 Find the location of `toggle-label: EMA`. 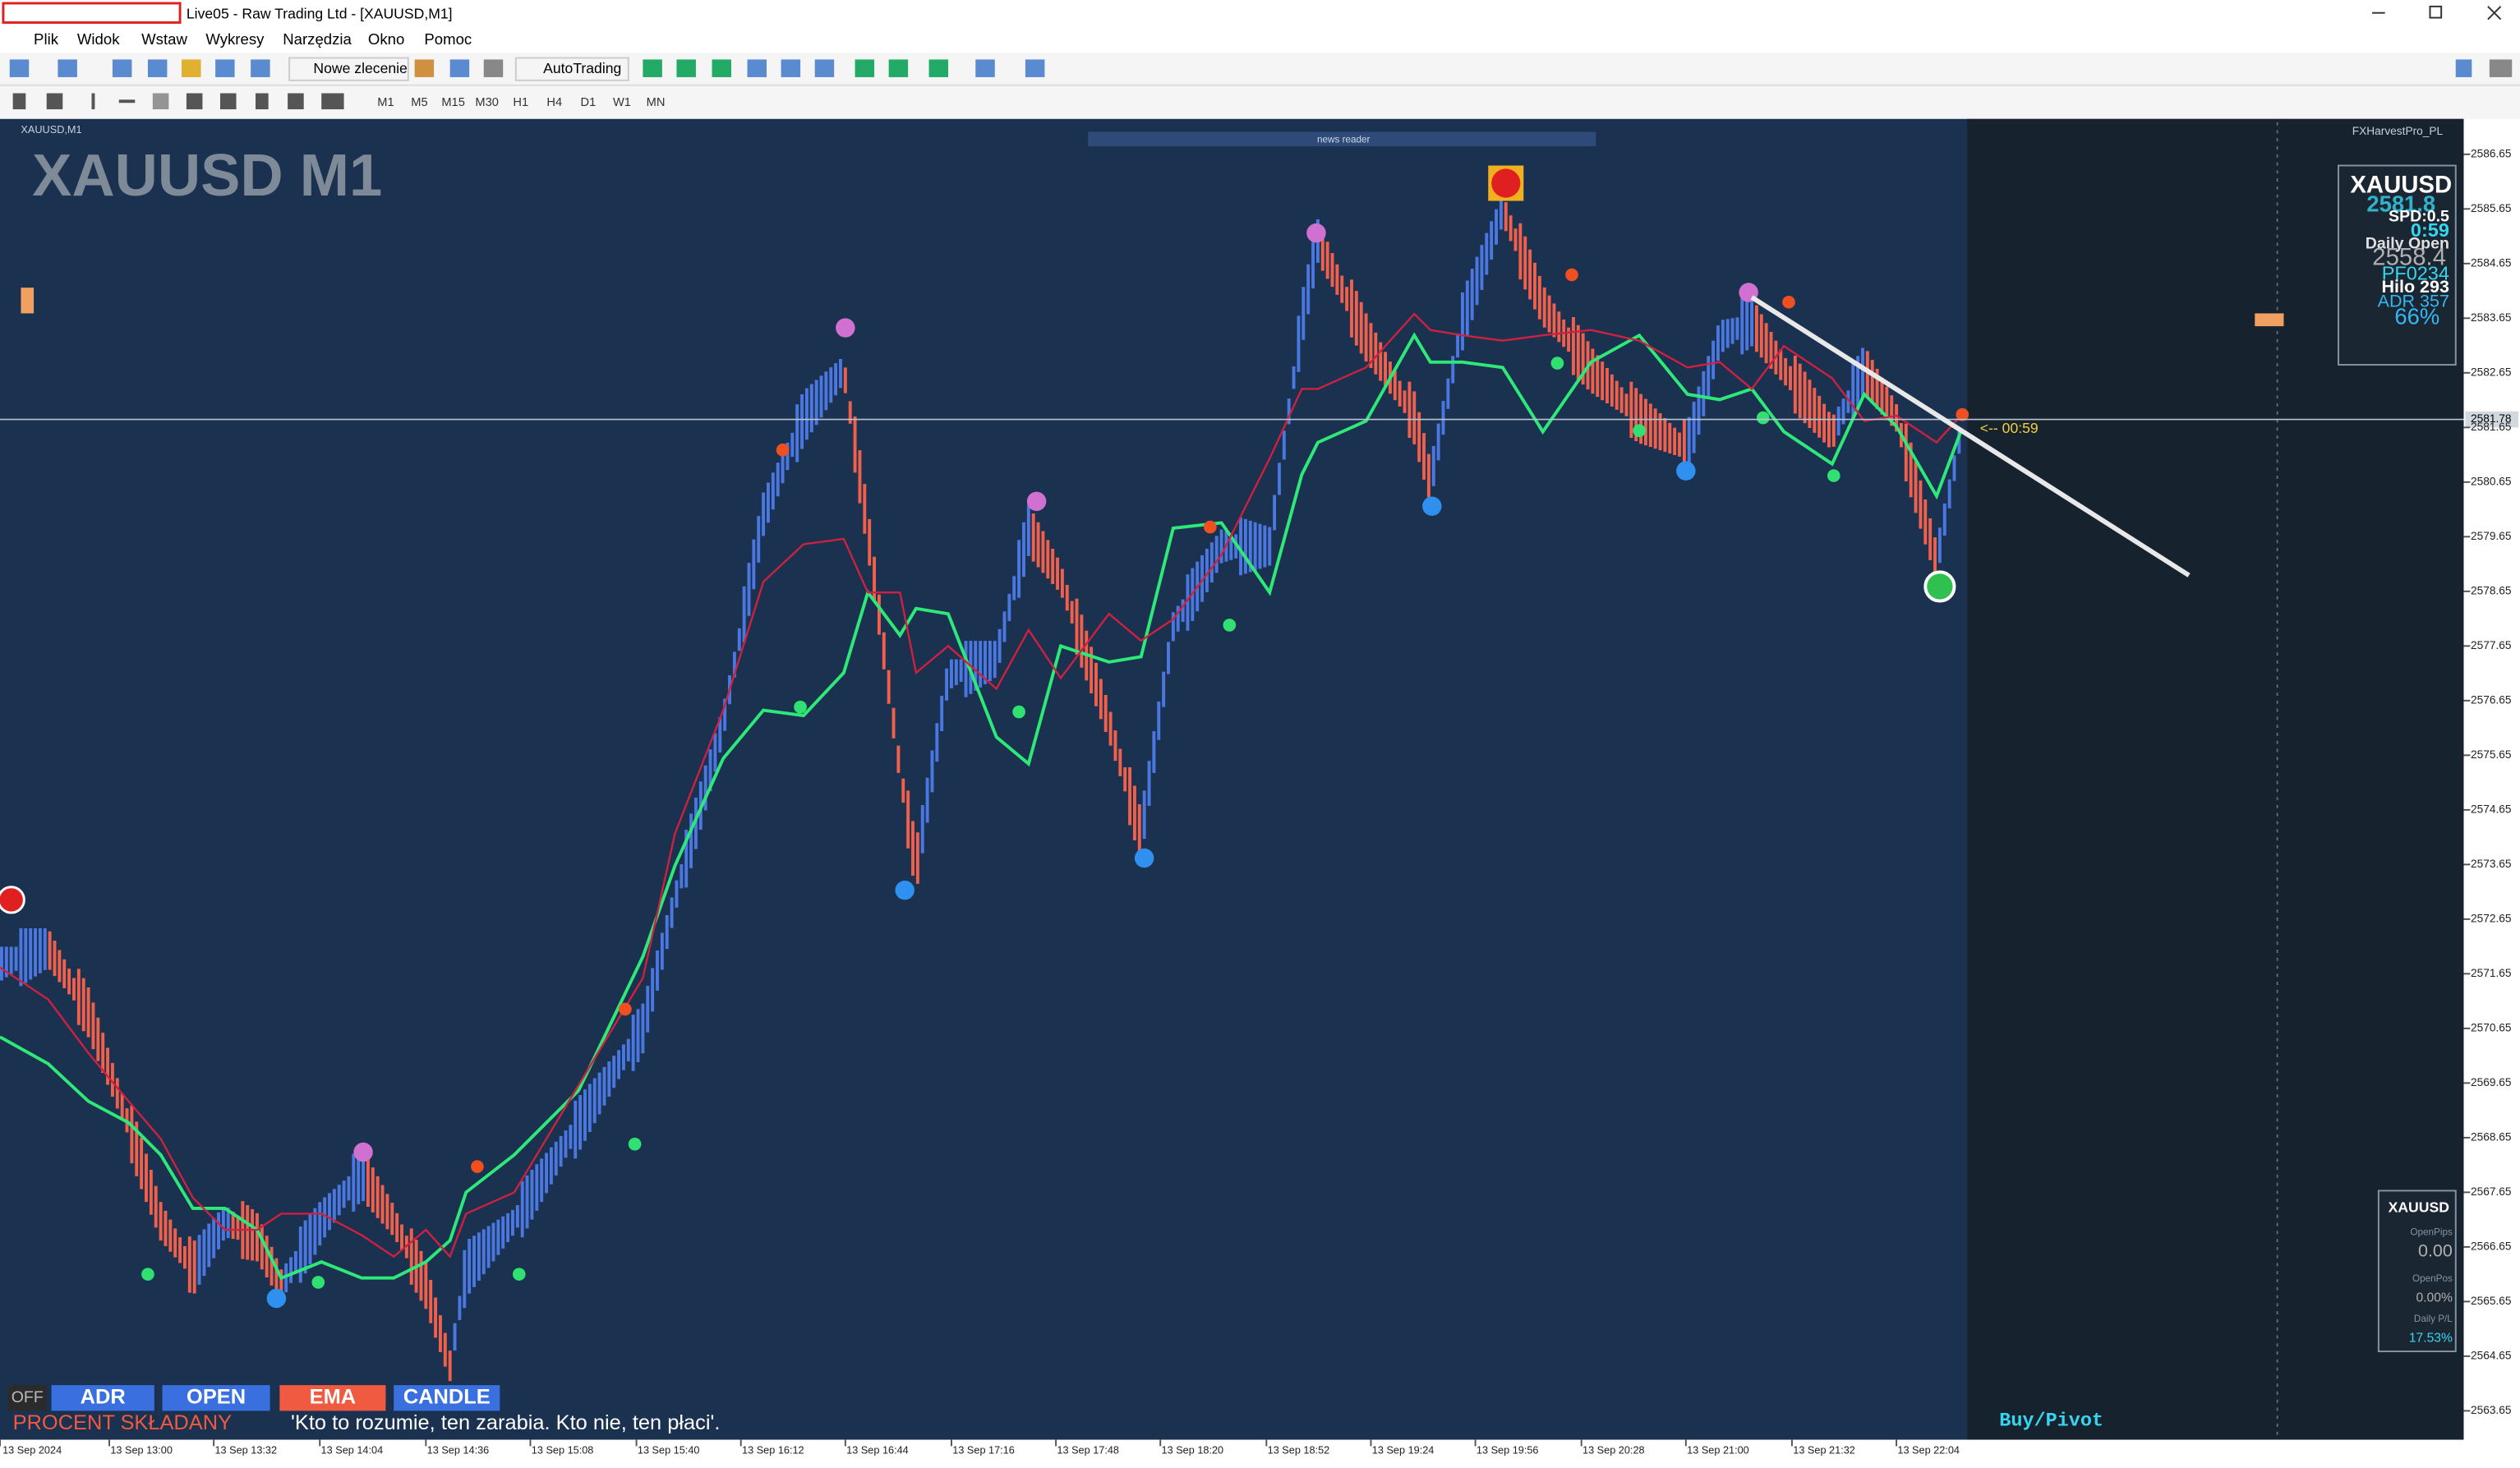

toggle-label: EMA is located at coordinates (333, 1396).